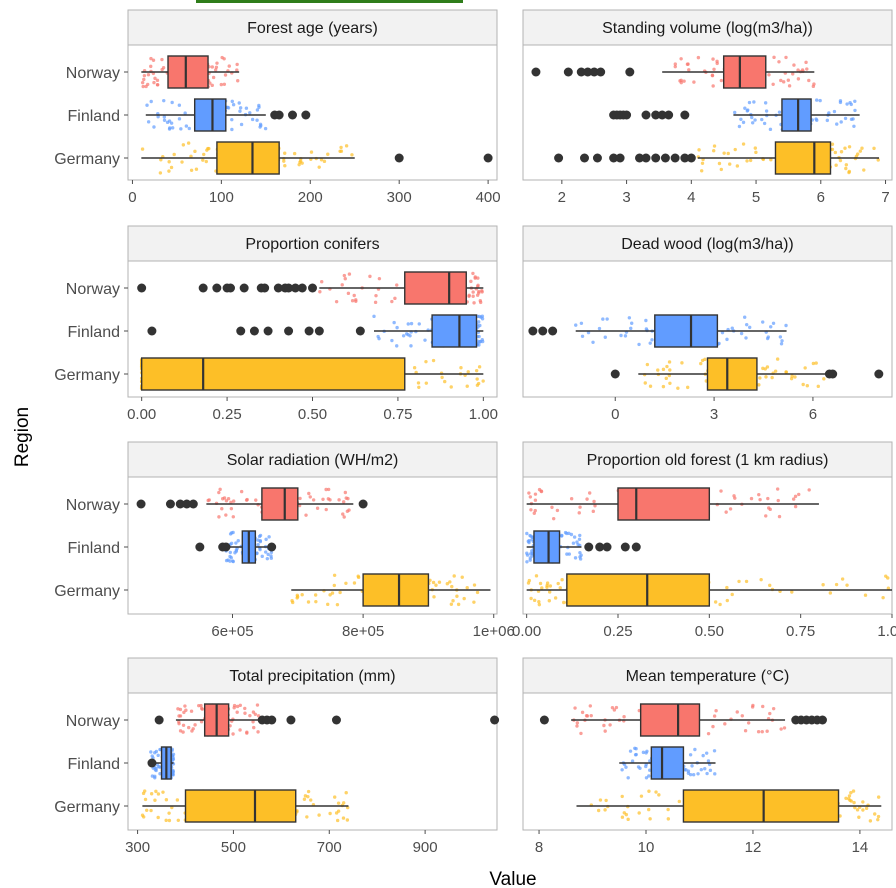 The height and width of the screenshot is (888, 896). I want to click on x-tick-label: 1.00, so click(886, 631).